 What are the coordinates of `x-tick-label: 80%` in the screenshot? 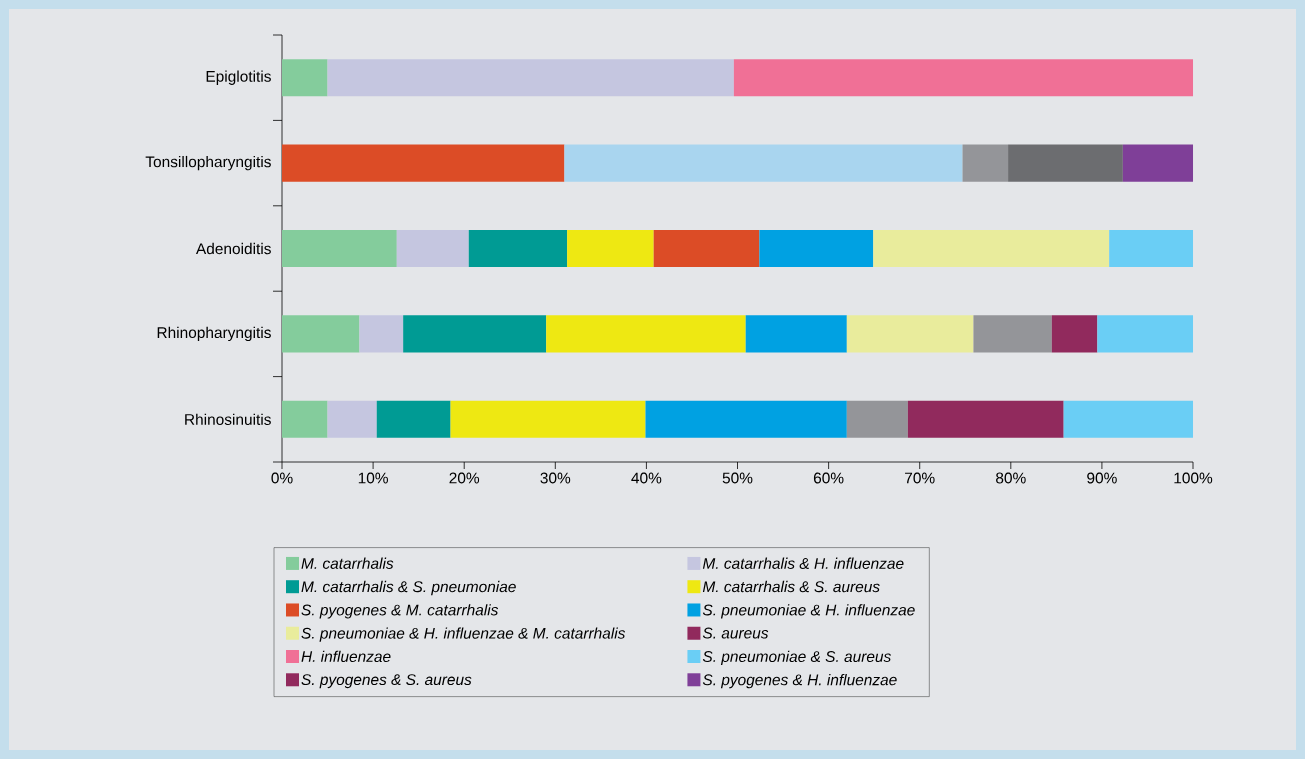 It's located at (1011, 478).